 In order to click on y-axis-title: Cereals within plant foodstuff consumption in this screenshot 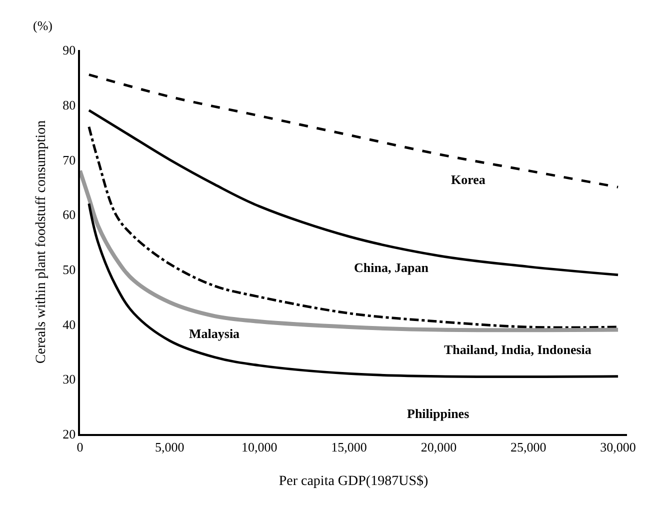, I will do `click(41, 242)`.